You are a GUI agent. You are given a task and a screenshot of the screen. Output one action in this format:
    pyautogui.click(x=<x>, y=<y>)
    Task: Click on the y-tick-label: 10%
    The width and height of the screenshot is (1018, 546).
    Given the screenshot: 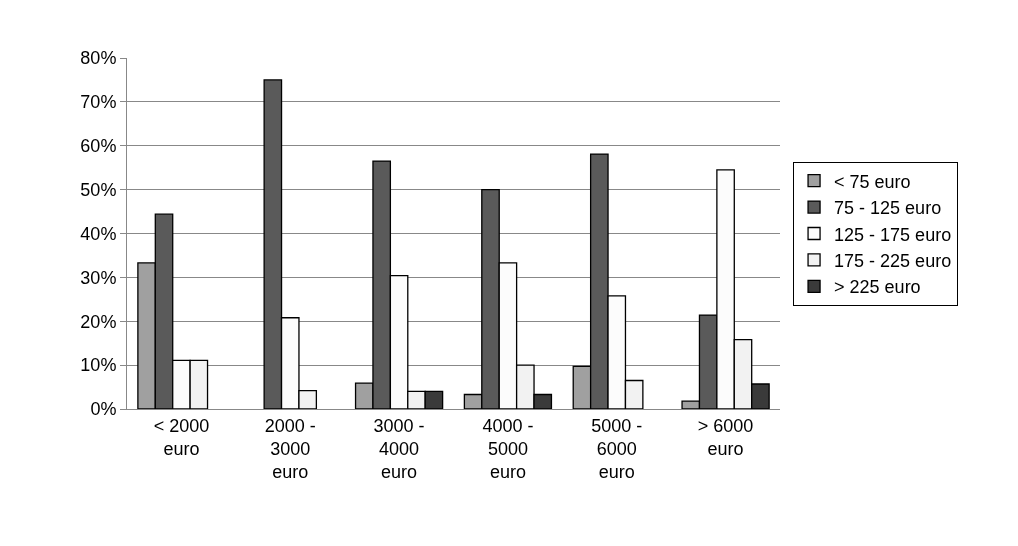 What is the action you would take?
    pyautogui.click(x=98, y=365)
    